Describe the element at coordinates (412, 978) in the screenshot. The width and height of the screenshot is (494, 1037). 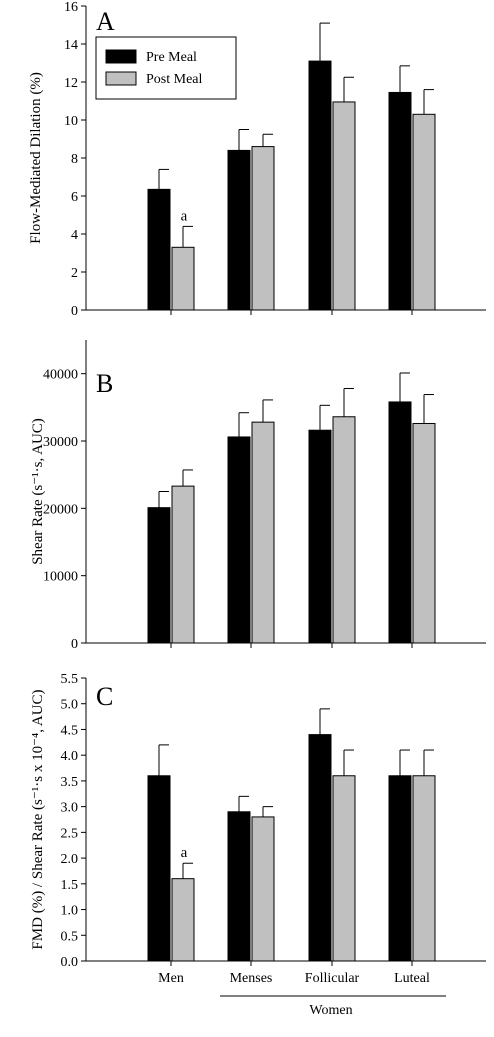
I see `category-label-luteal: Luteal` at that location.